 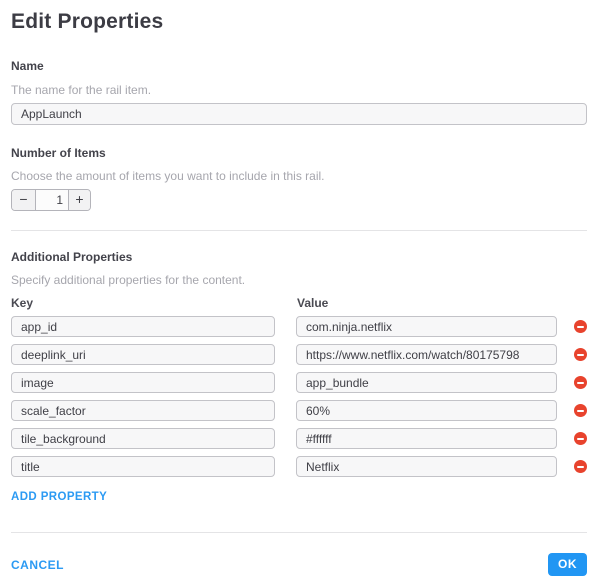 What do you see at coordinates (72, 257) in the screenshot?
I see `additional-properties-label: Additional Properties` at bounding box center [72, 257].